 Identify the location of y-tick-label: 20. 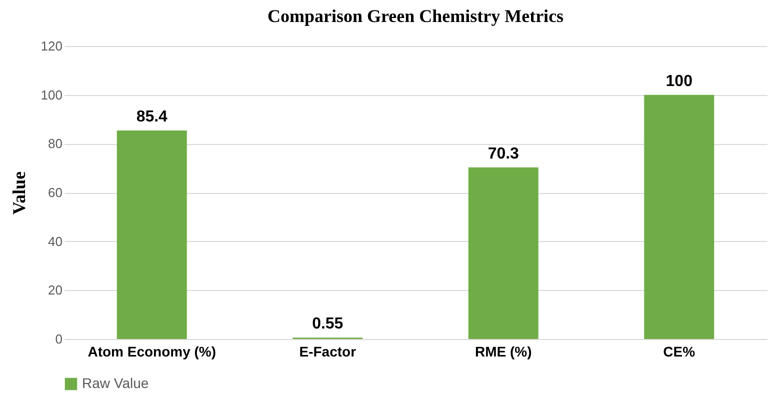
(55, 290).